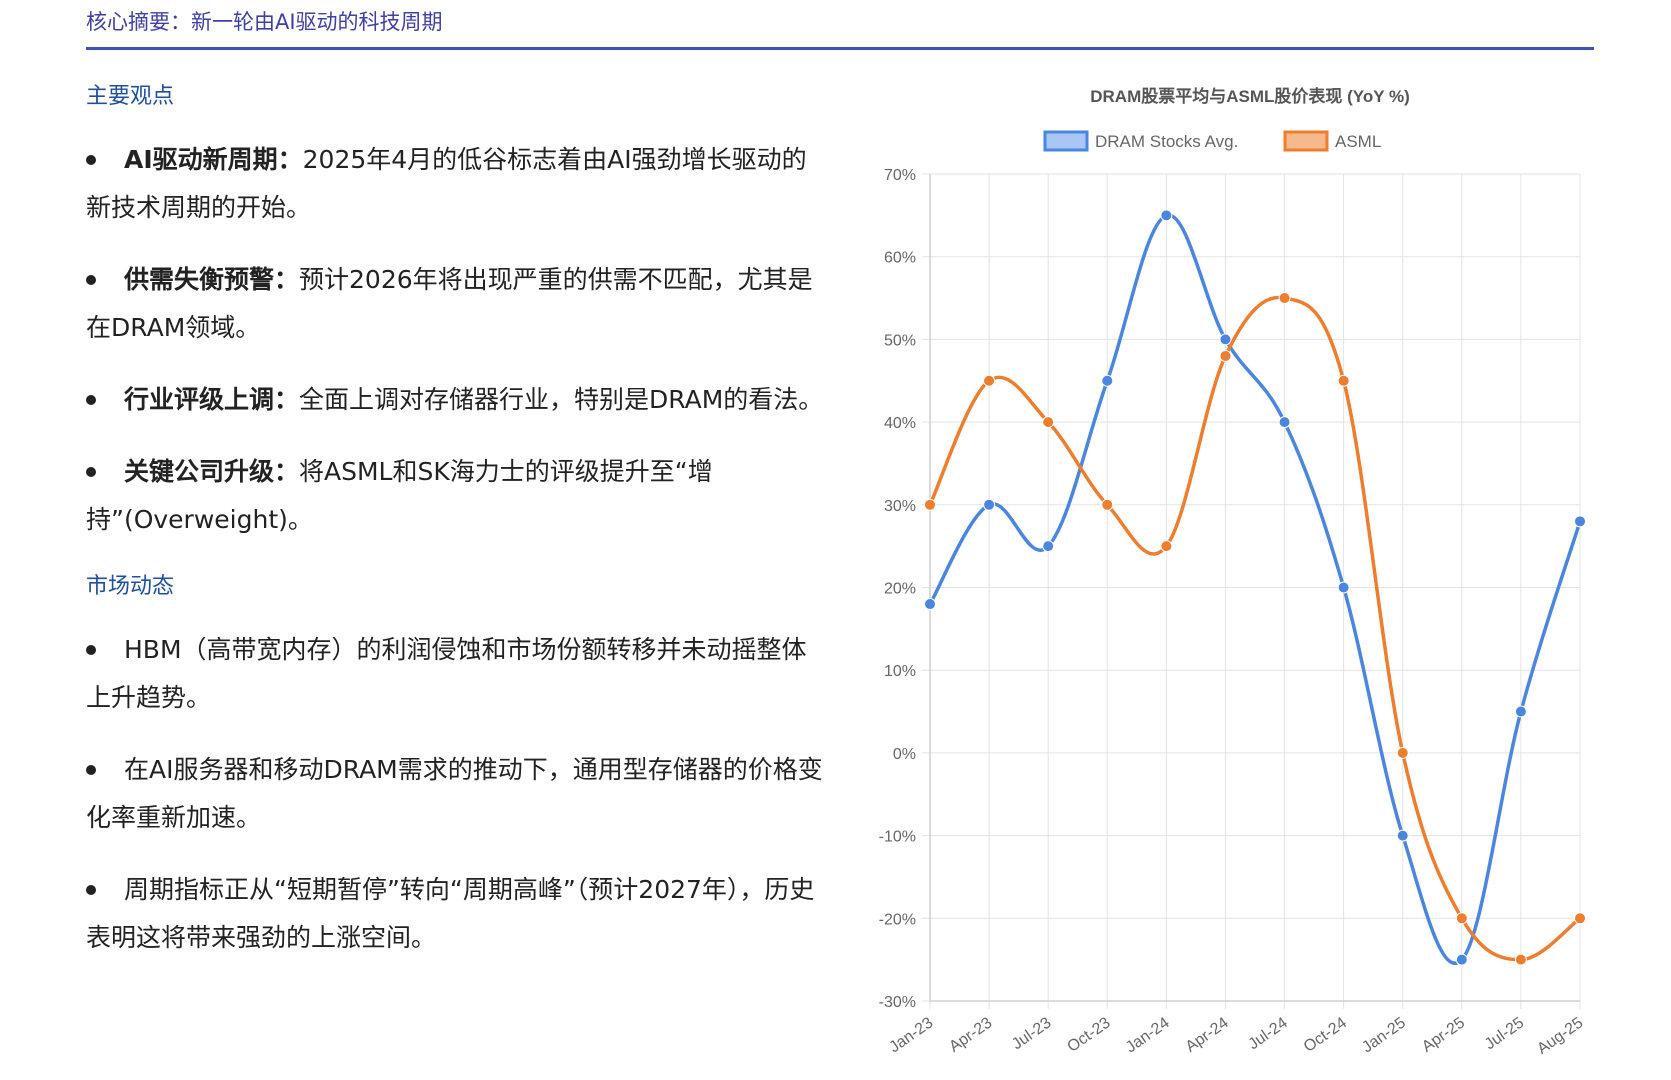 The width and height of the screenshot is (1671, 1080). I want to click on list-item: HBM（高带宽内存）的利润侵蚀和市场份额转移并未动摇整体上升趋势。, so click(456, 674).